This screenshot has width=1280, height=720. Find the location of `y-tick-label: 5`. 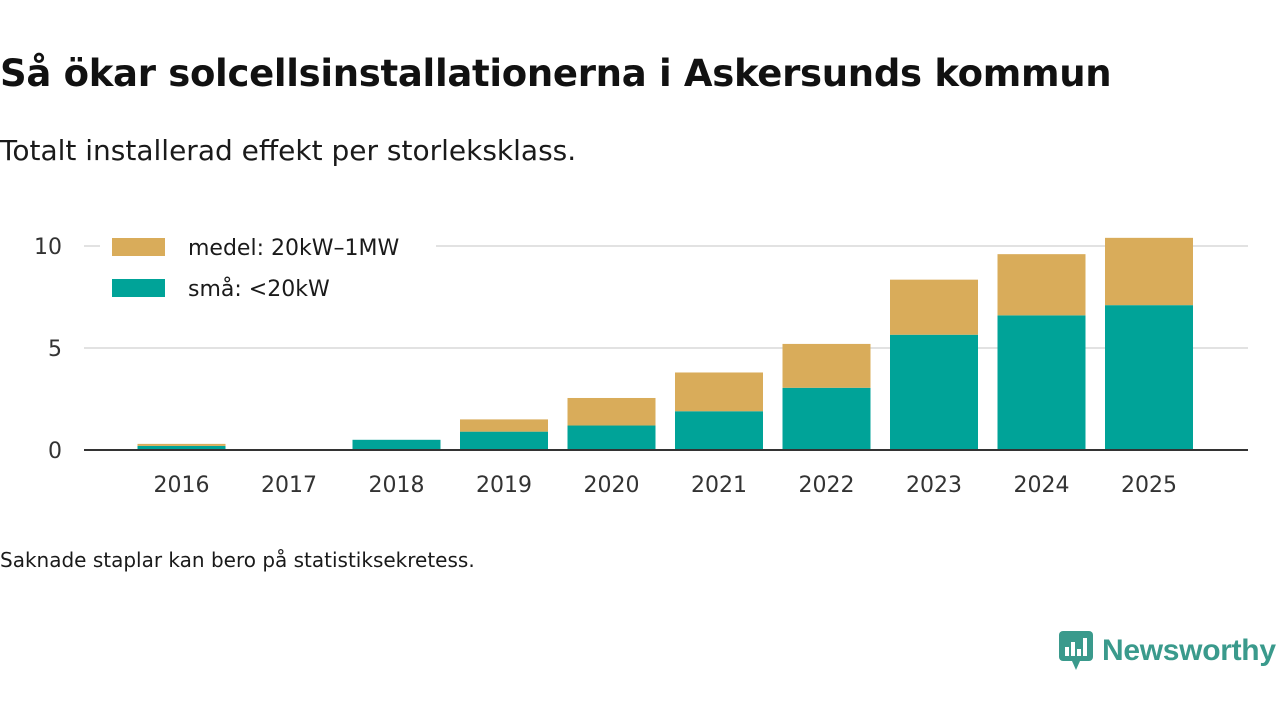

y-tick-label: 5 is located at coordinates (55, 349).